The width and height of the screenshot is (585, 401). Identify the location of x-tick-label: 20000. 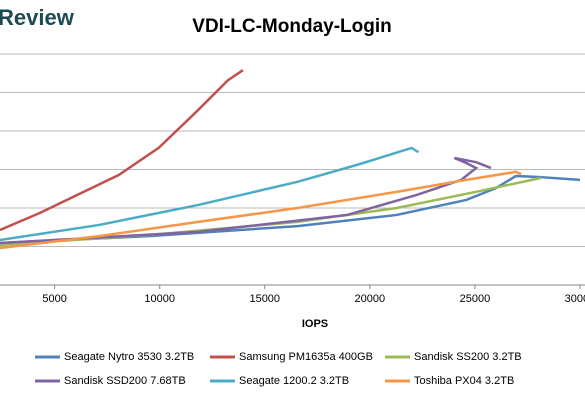
(370, 299).